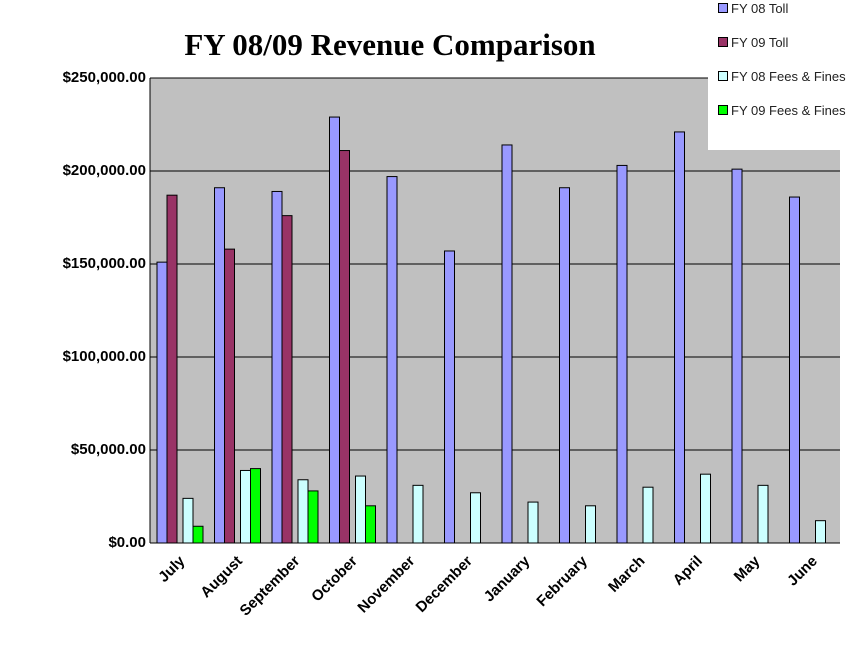 Image resolution: width=850 pixels, height=658 pixels. Describe the element at coordinates (626, 574) in the screenshot. I see `x-tick-label: March` at that location.